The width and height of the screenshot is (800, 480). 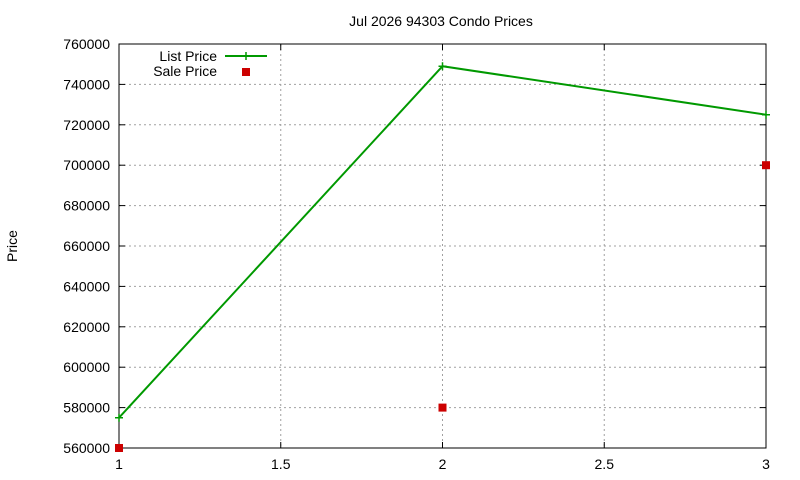 I want to click on y-tick-label: 740000, so click(x=86, y=84).